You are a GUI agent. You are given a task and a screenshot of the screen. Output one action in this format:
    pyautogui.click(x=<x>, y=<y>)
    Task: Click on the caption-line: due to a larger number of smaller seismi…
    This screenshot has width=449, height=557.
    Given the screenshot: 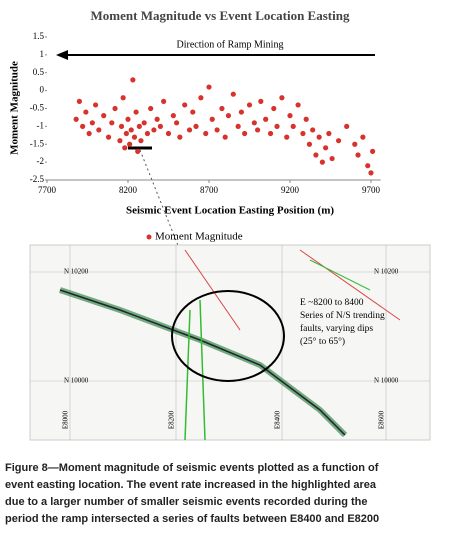 What is the action you would take?
    pyautogui.click(x=186, y=502)
    